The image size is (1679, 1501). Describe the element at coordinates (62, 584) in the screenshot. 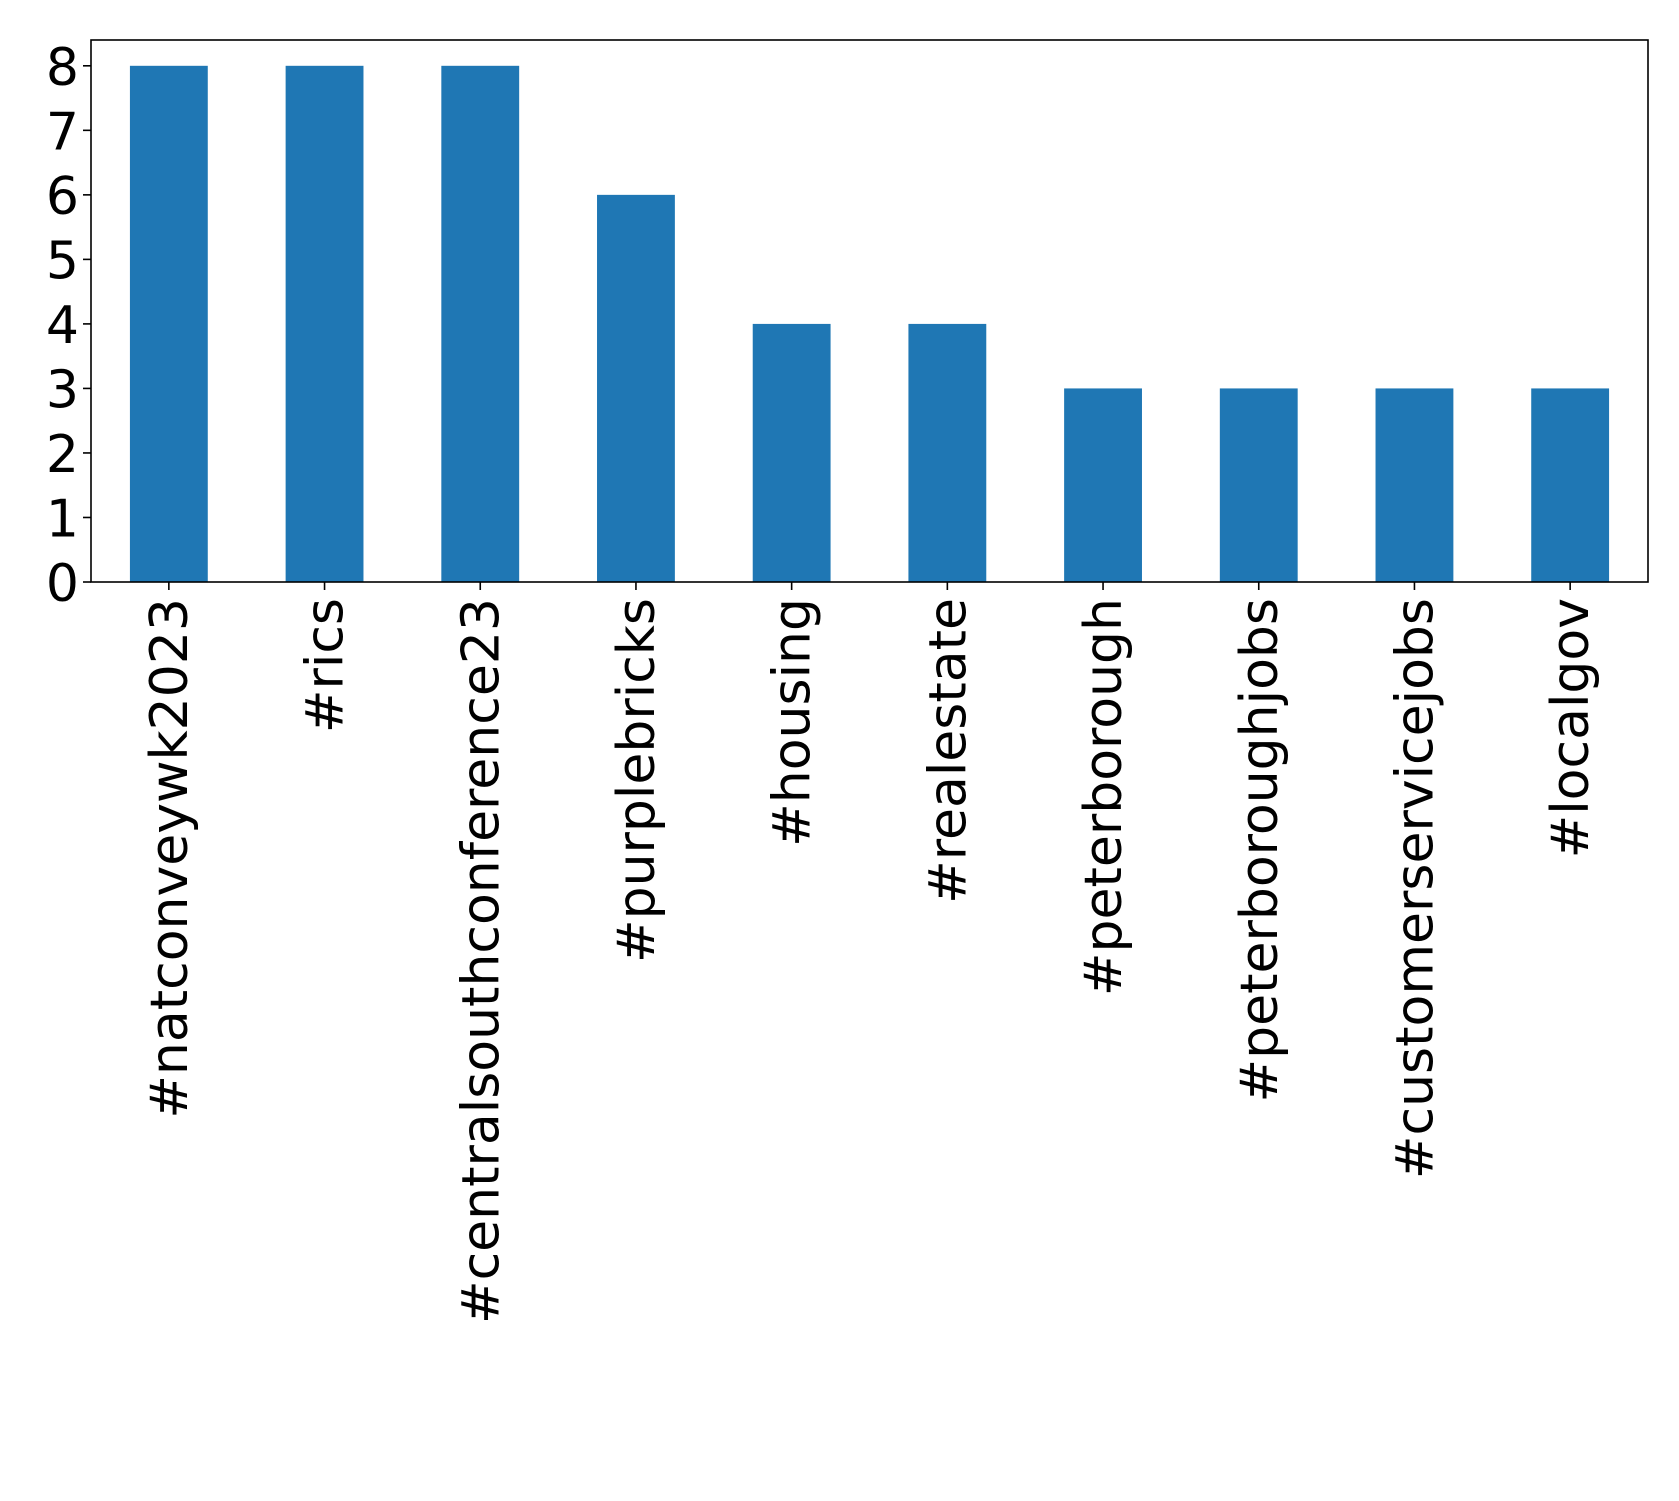

I see `y-tick-label: 0` at that location.